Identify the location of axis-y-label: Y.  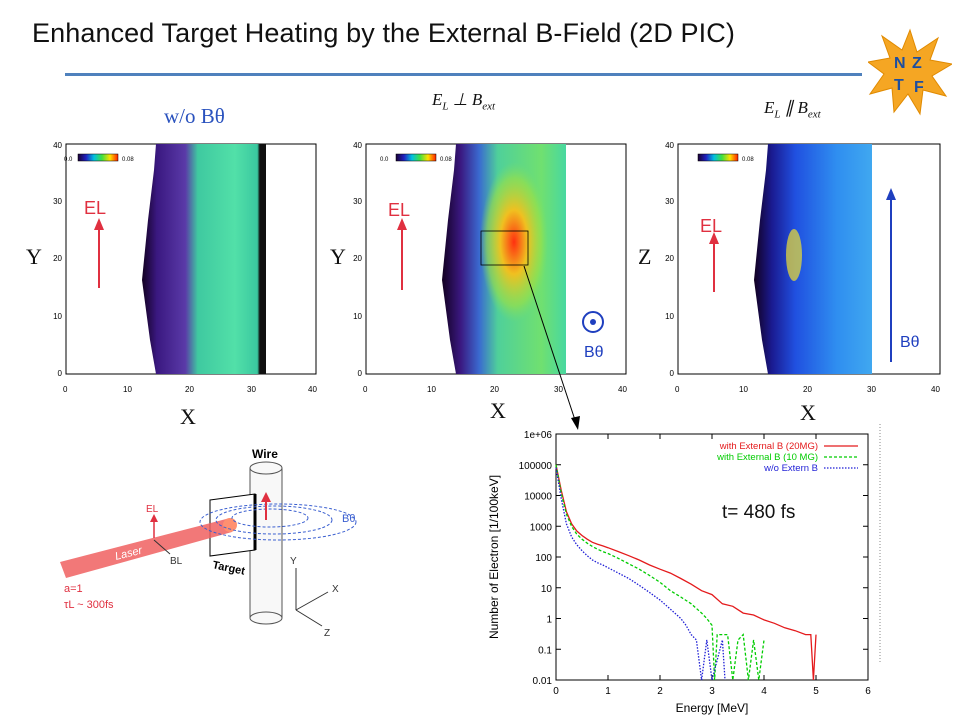
(293, 561).